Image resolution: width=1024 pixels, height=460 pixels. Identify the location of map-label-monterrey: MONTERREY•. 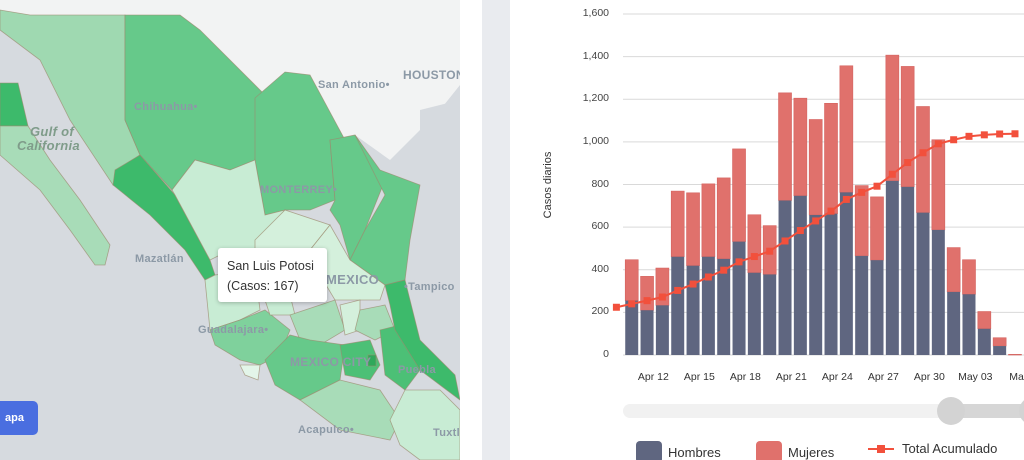
(299, 190).